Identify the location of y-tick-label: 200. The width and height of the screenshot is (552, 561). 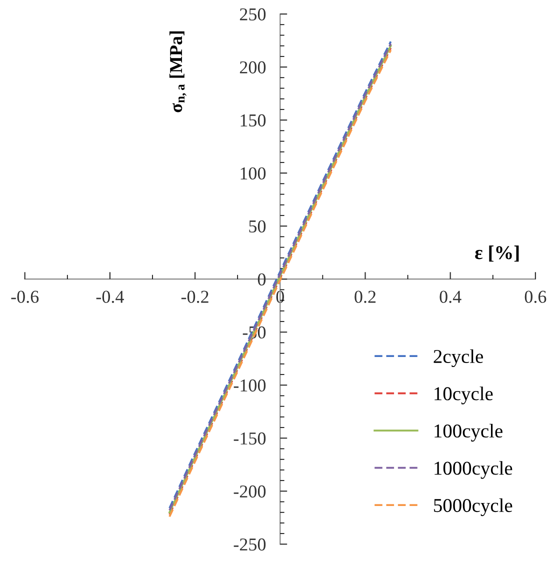
(253, 67).